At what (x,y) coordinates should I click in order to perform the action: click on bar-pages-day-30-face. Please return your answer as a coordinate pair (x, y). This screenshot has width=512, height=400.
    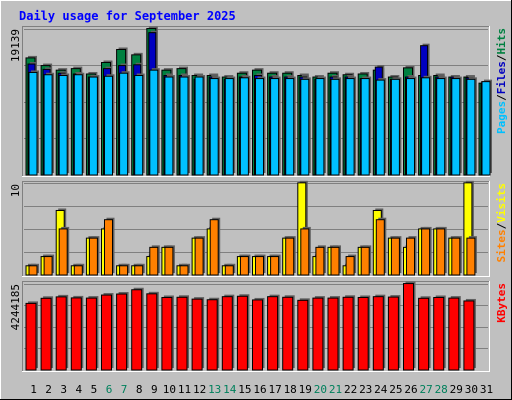
    Looking at the image, I should click on (471, 127).